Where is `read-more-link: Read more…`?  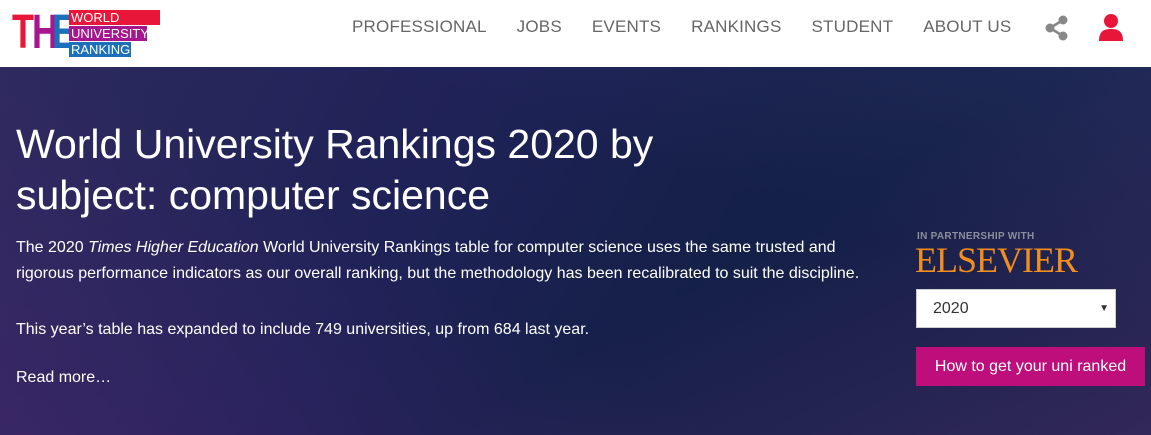
read-more-link: Read more… is located at coordinates (64, 377).